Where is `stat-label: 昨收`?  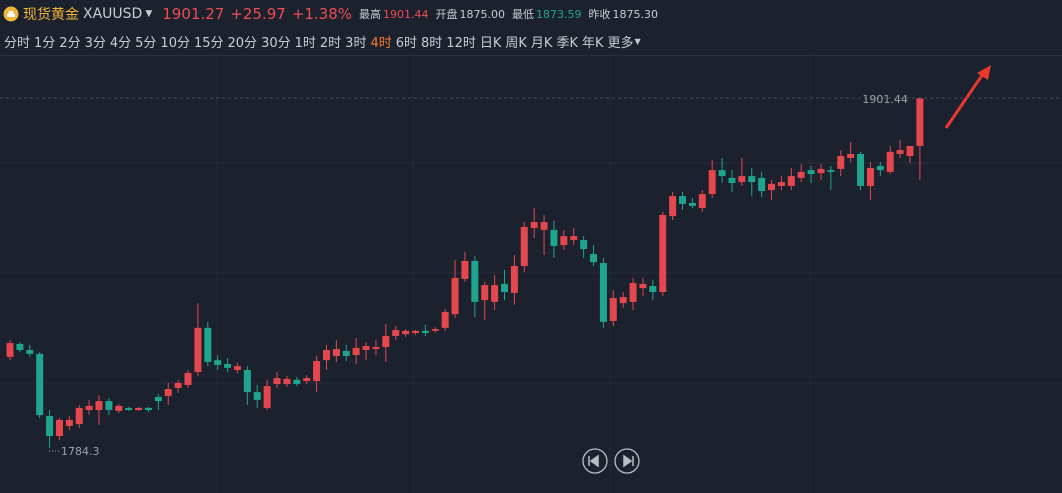
stat-label: 昨收 is located at coordinates (599, 14).